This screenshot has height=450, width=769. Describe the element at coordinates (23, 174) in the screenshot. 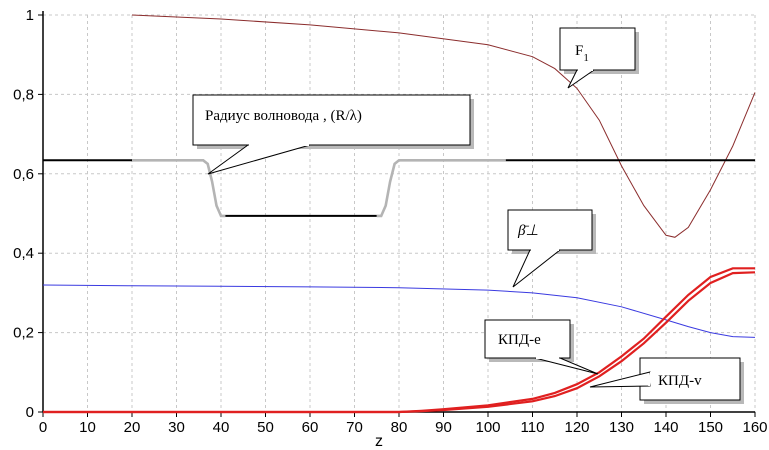

I see `y-tick-label: 0,6` at that location.